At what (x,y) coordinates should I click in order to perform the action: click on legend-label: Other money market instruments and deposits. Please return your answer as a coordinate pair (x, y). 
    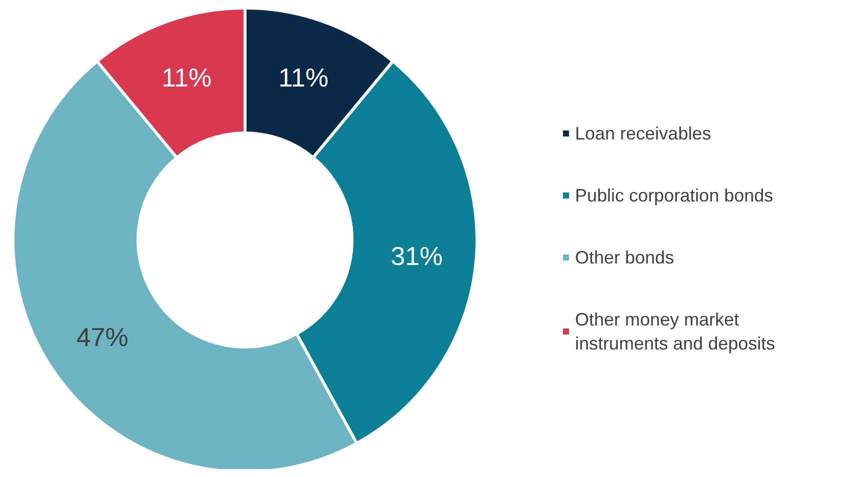
    Looking at the image, I should click on (675, 332).